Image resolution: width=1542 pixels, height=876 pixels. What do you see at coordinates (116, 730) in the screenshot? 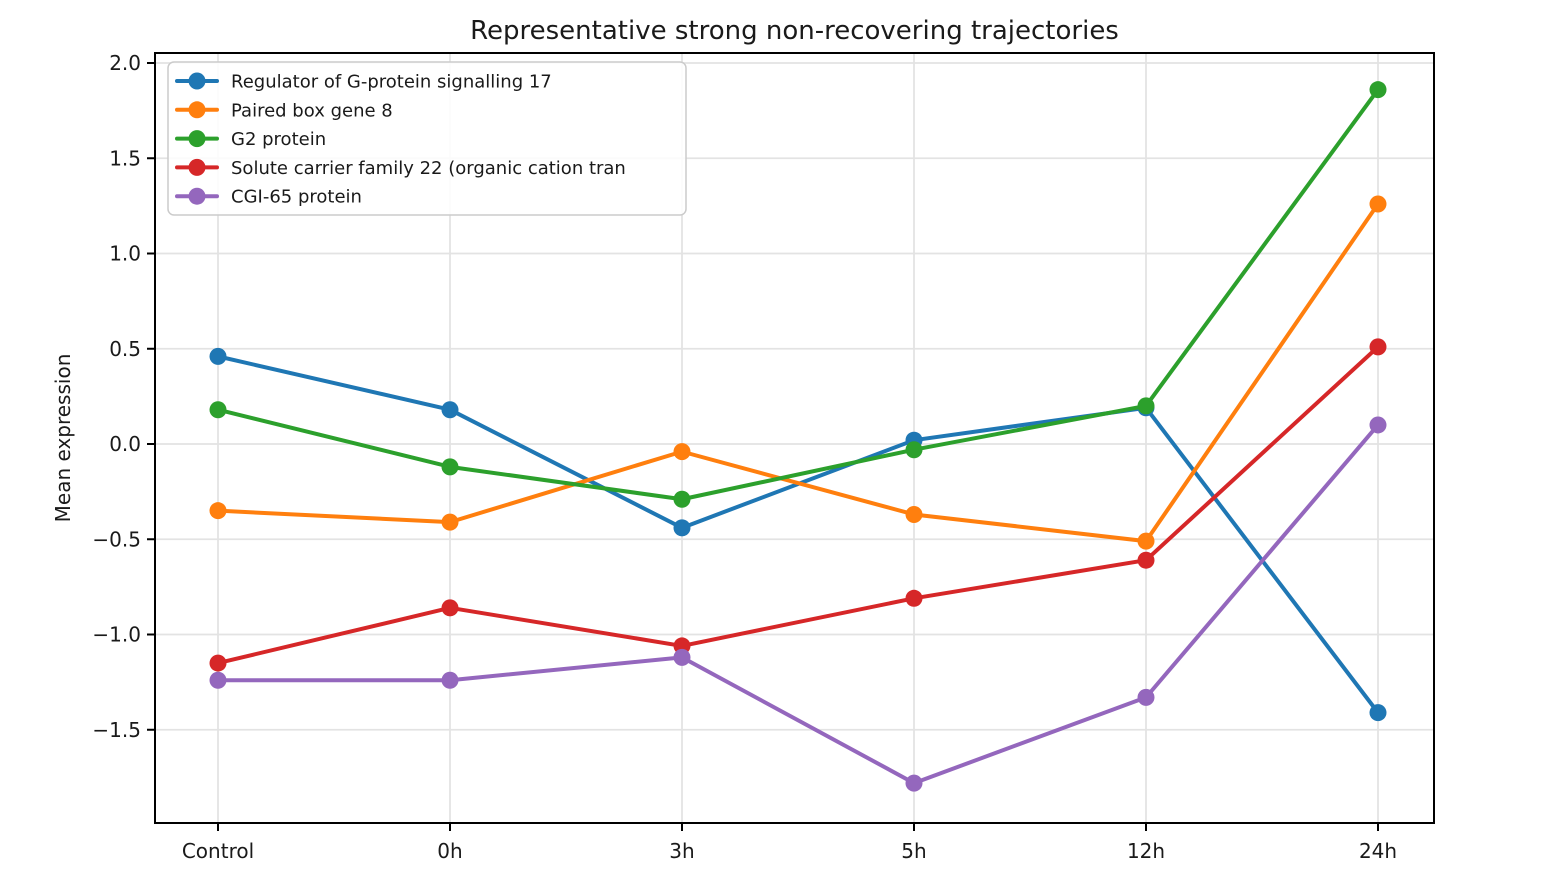
I see `y-tick-label: −1.5` at bounding box center [116, 730].